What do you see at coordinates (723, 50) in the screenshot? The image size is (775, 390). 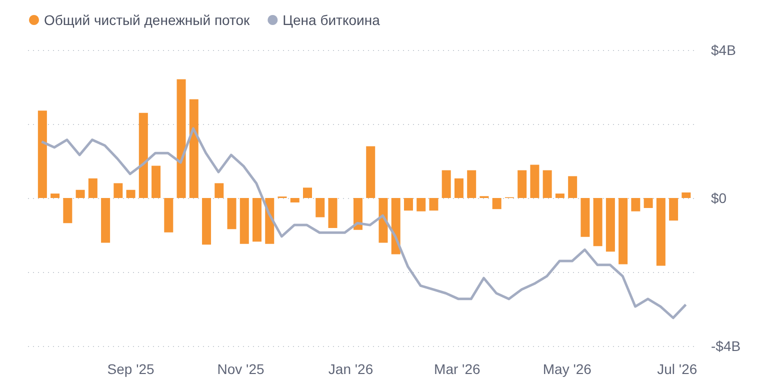 I see `y-tick-label: $4B` at bounding box center [723, 50].